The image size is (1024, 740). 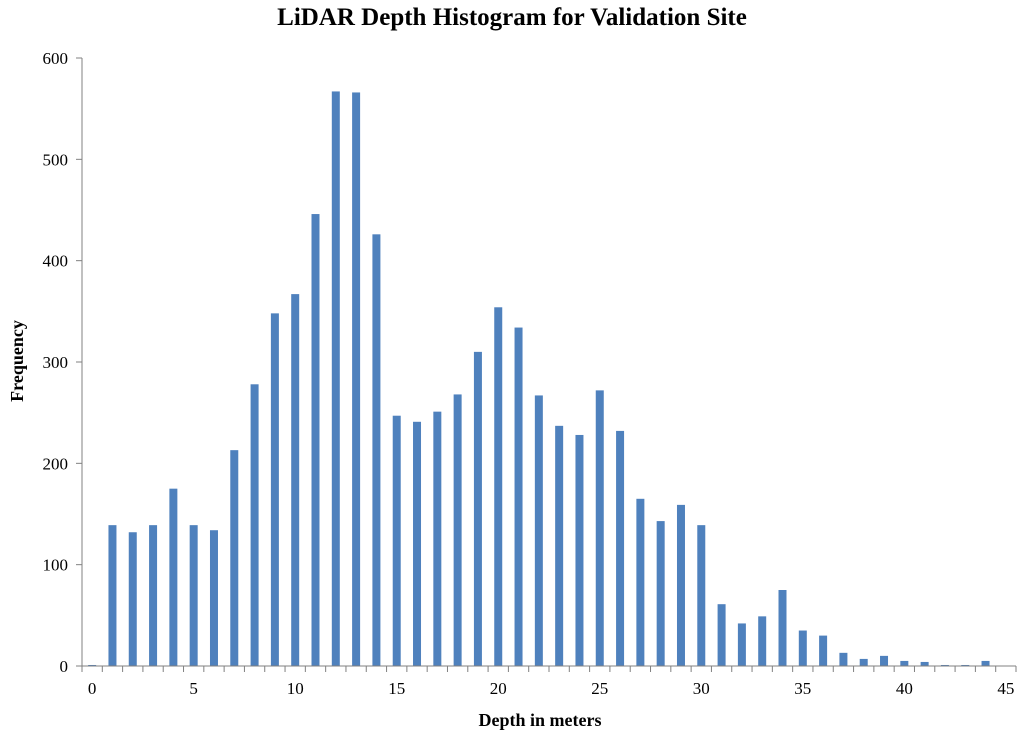 What do you see at coordinates (56, 159) in the screenshot?
I see `y-tick-label: 500` at bounding box center [56, 159].